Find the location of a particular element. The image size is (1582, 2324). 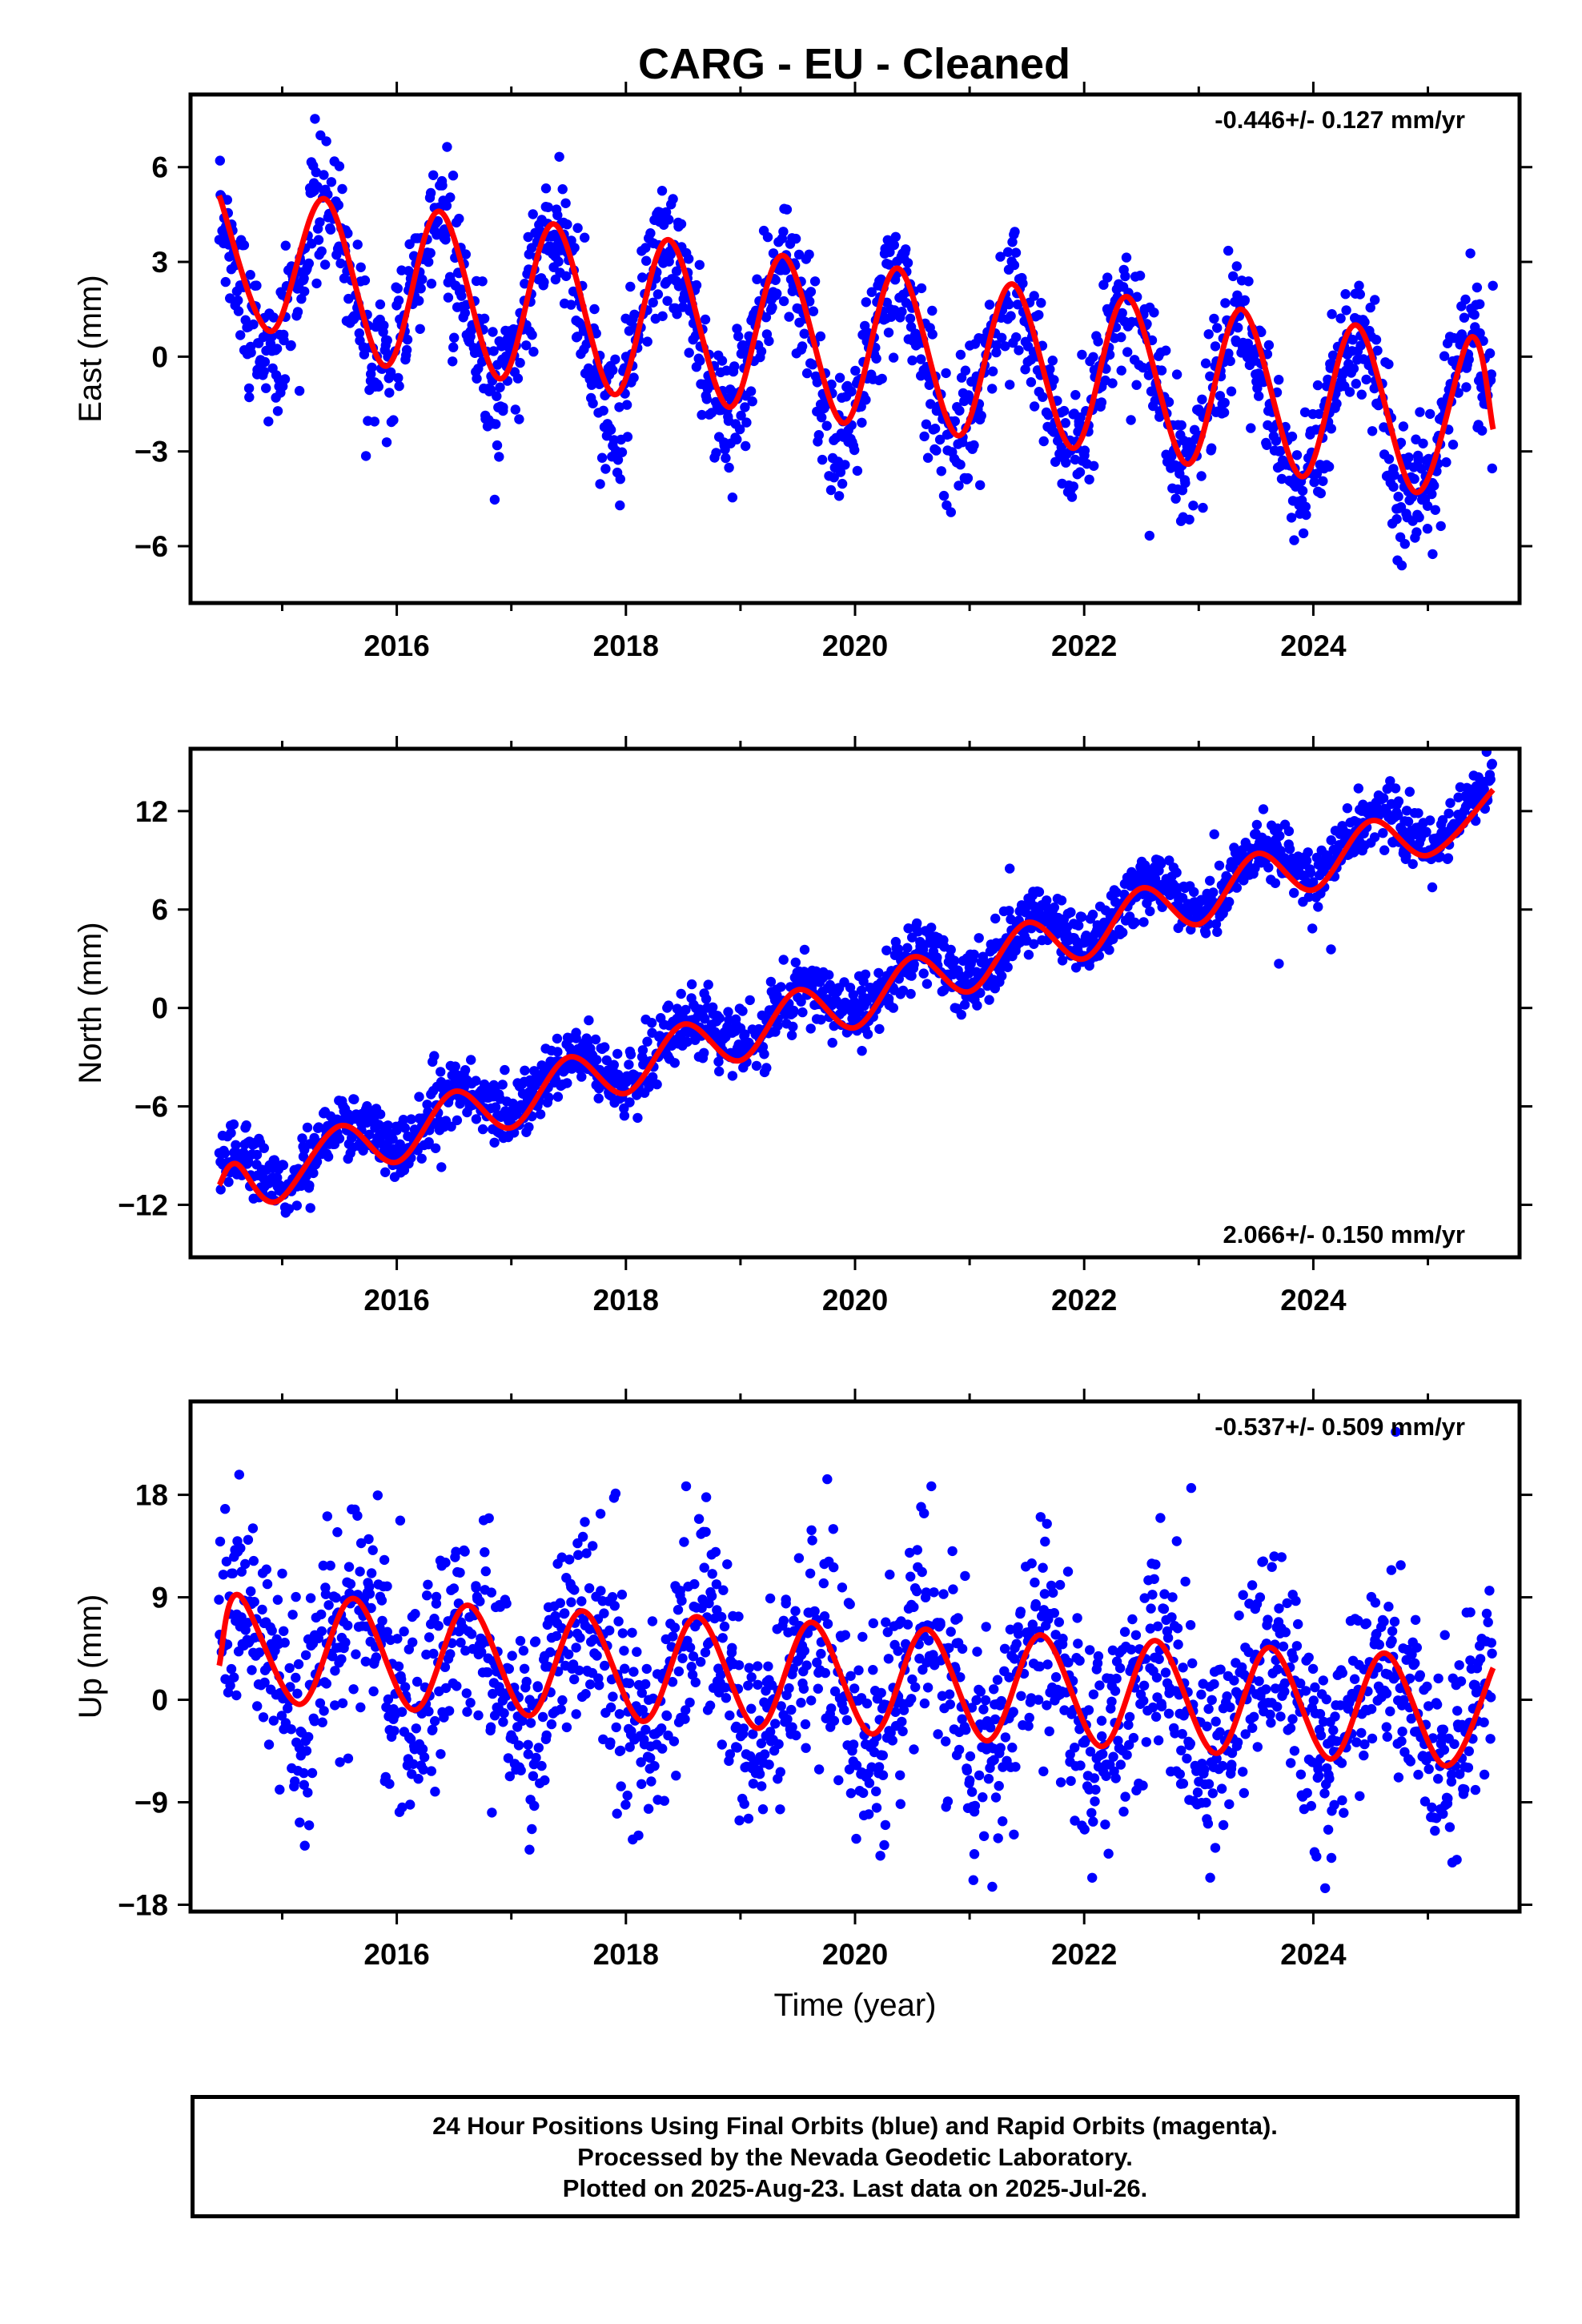

east-ytick-label: 0 is located at coordinates (159, 356).